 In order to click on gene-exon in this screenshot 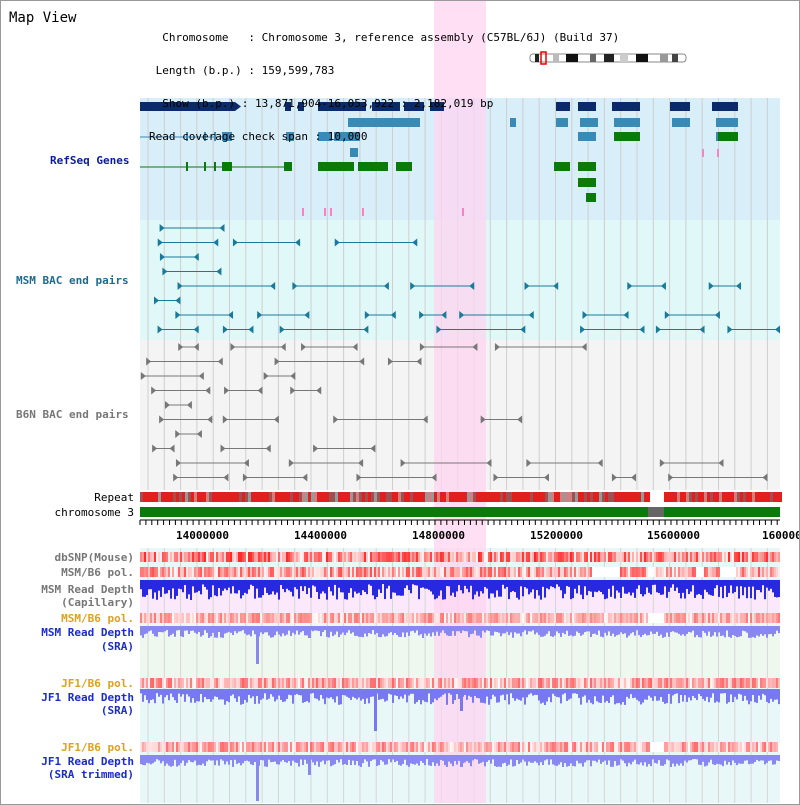, I will do `click(187, 136)`.